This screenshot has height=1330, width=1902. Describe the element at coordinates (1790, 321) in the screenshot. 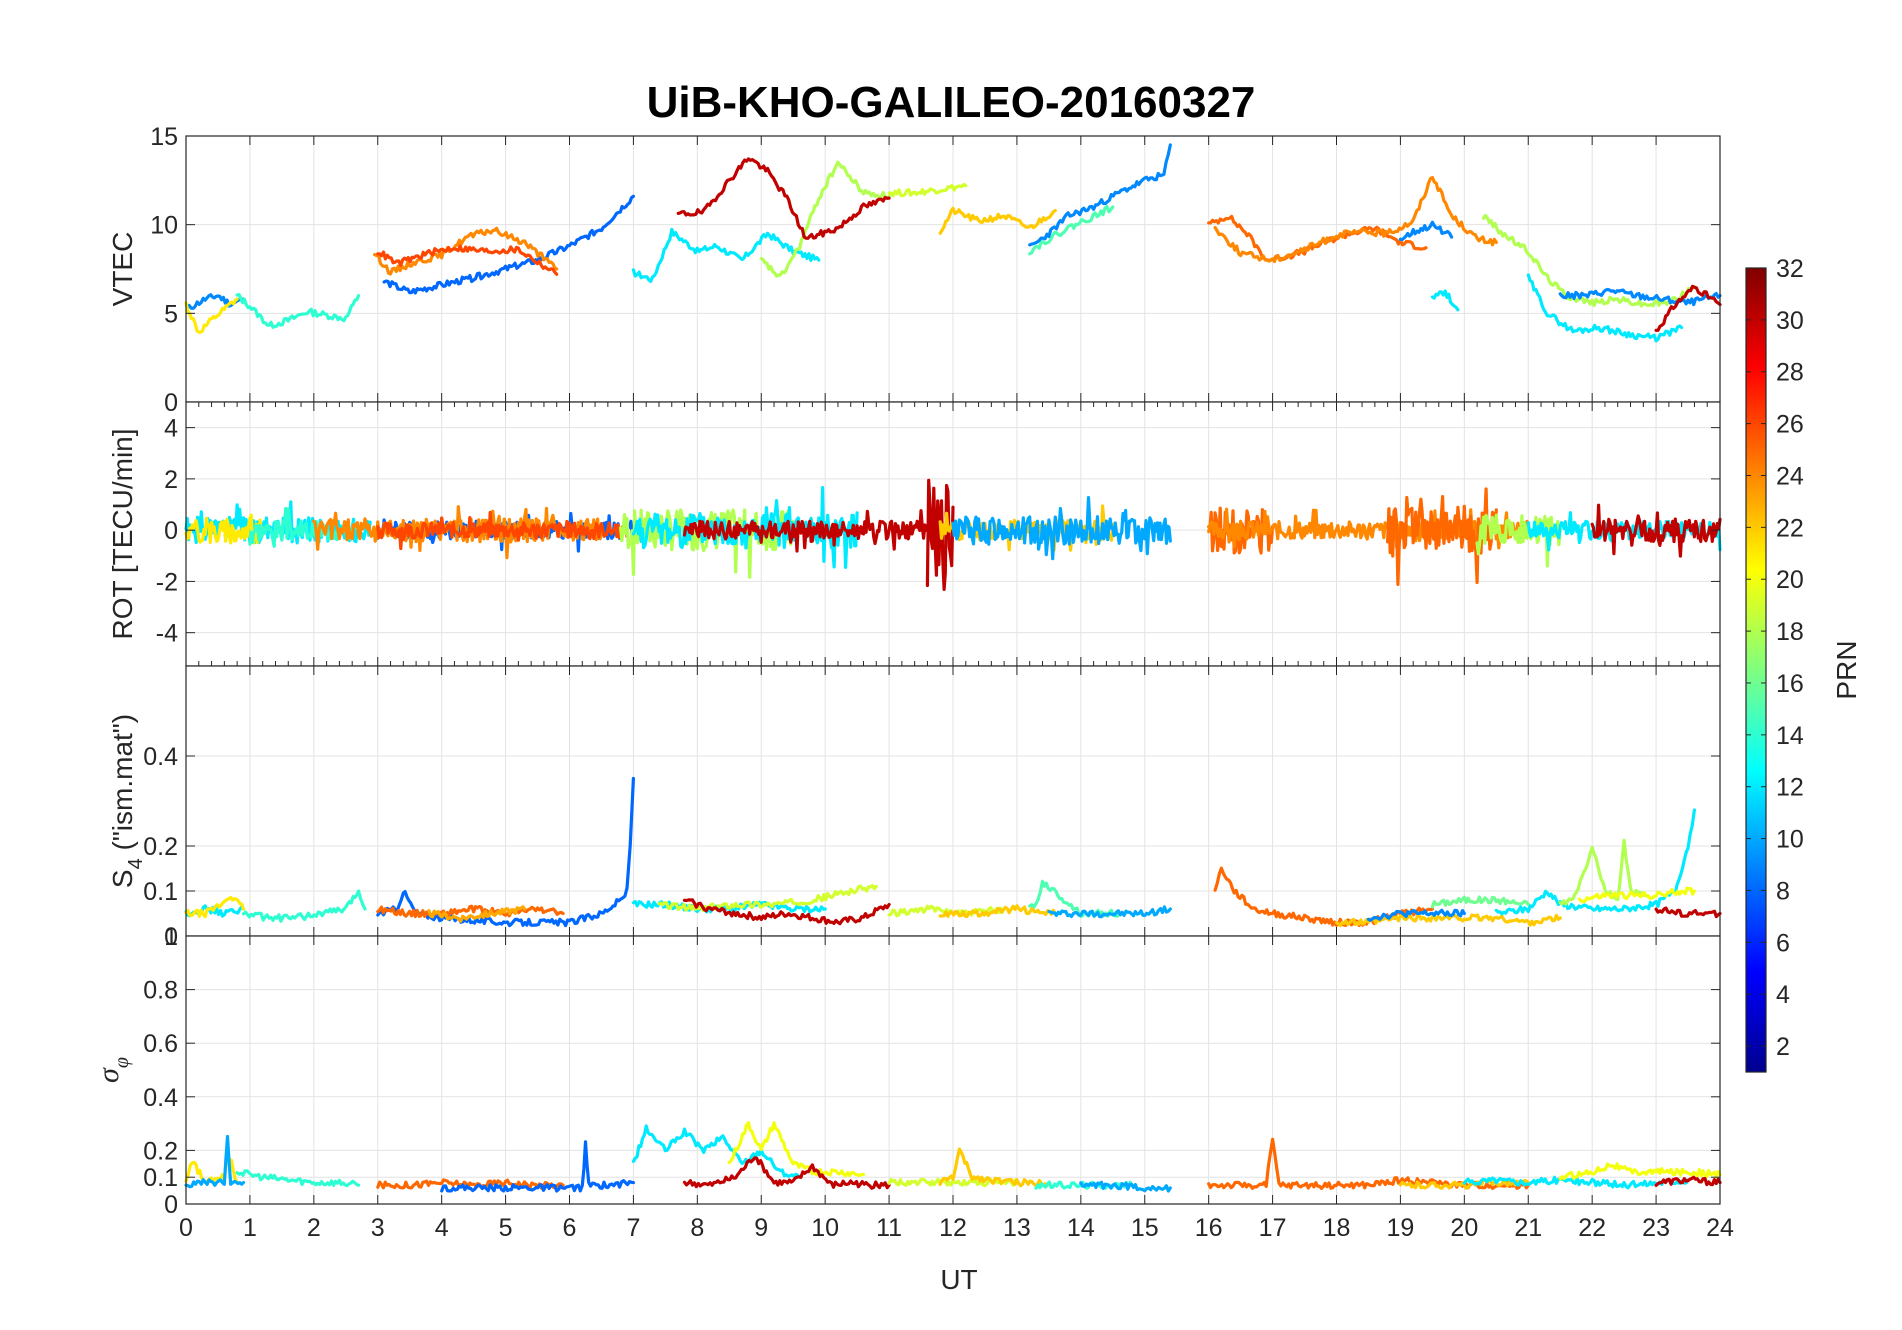

I see `colorbar-tick-label: 30` at that location.